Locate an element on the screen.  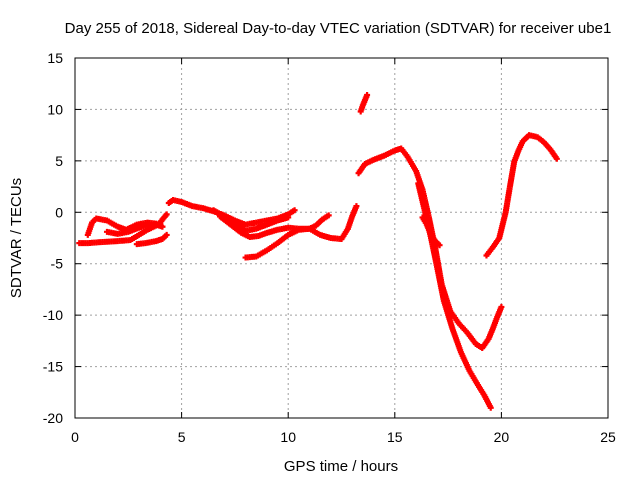
x-tick-label: 0 is located at coordinates (75, 437).